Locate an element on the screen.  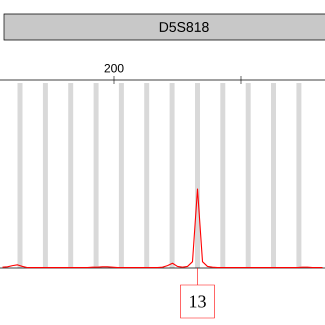
text: 13 is located at coordinates (198, 301).